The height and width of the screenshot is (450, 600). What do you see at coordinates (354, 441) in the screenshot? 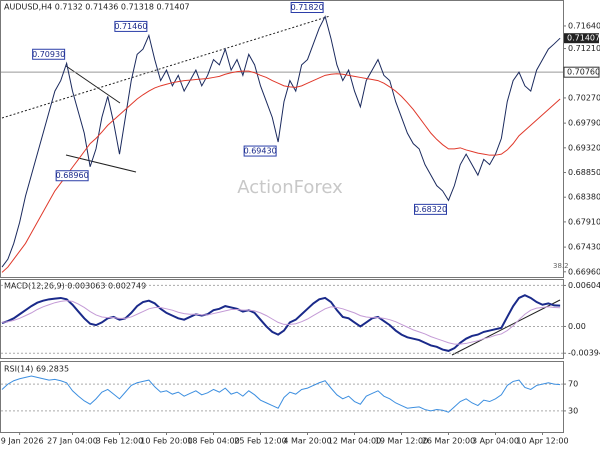
I see `x-tick-label: 12 Mar 04:00` at bounding box center [354, 441].